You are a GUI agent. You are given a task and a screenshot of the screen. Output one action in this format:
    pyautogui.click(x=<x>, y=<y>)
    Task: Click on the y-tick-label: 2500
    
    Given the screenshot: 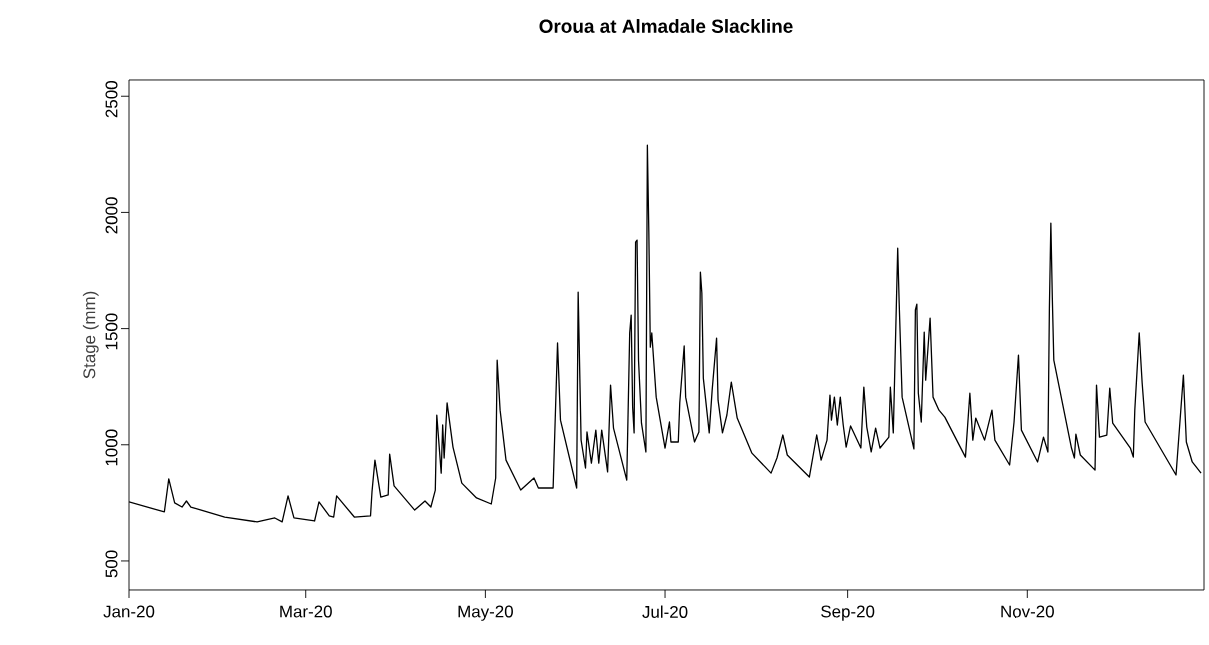 What is the action you would take?
    pyautogui.click(x=111, y=99)
    